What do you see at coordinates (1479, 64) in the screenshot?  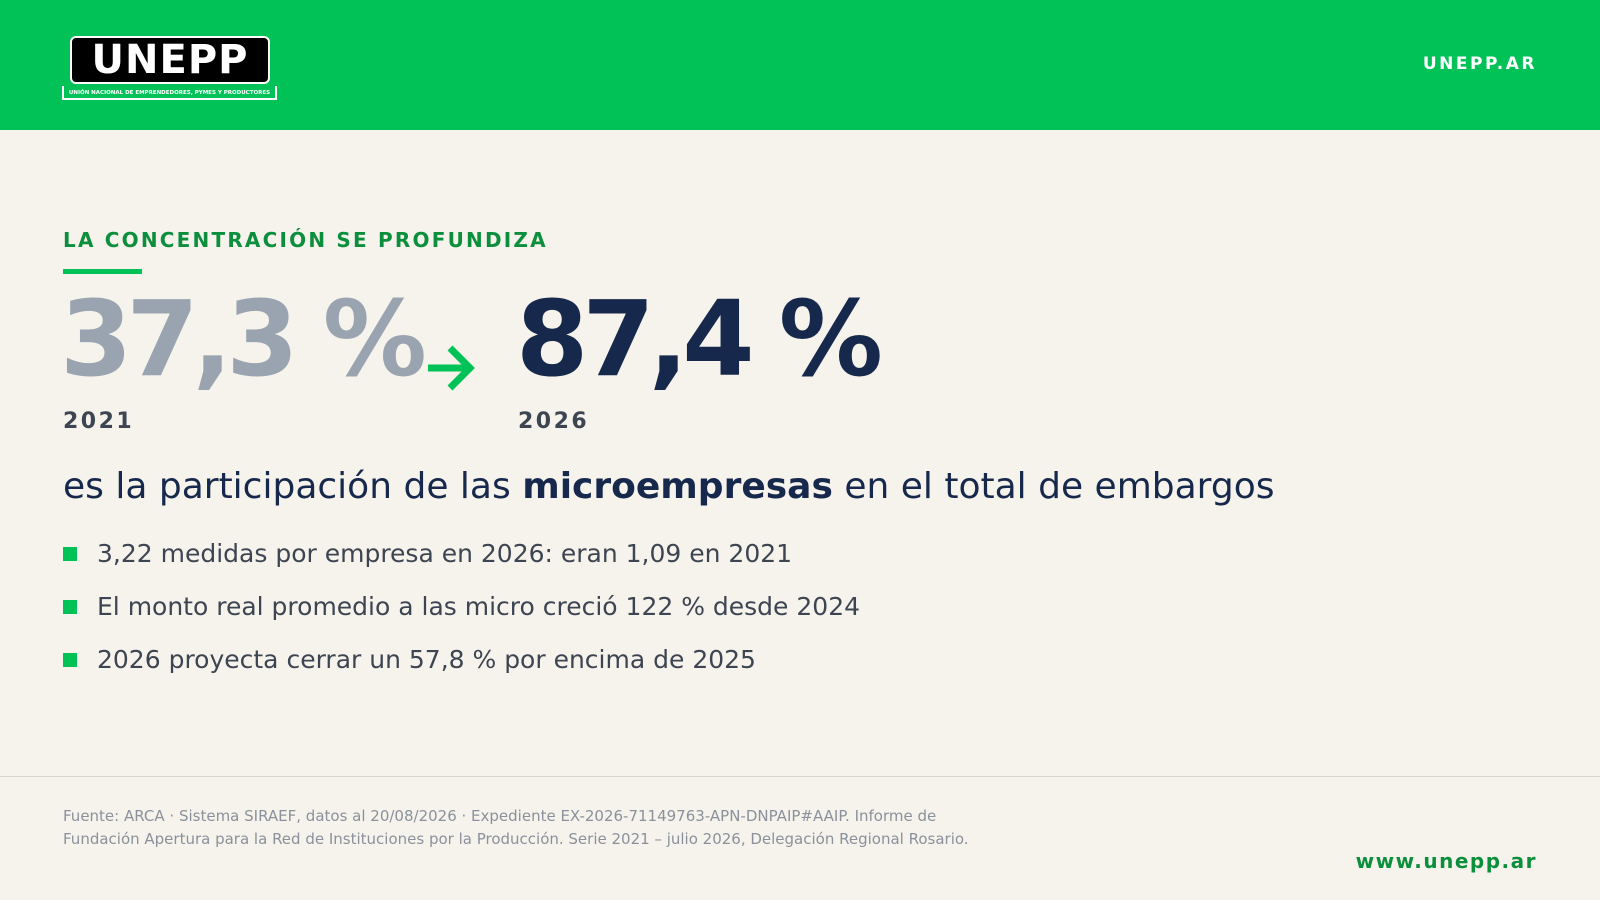 I see `header-domain-link: UNEPP.AR` at bounding box center [1479, 64].